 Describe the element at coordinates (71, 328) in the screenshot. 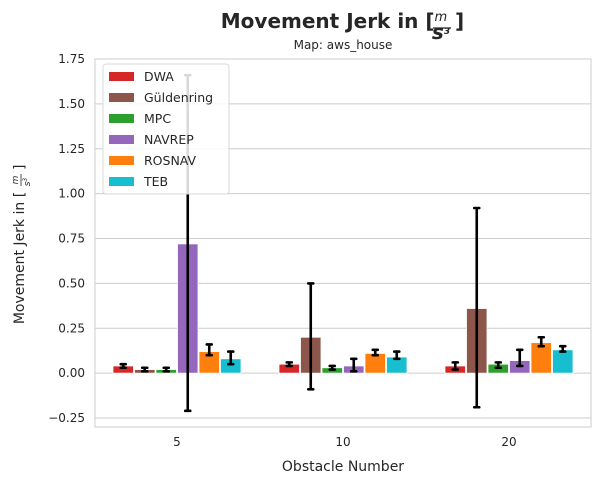

I see `y-tick-label: 0.25` at that location.